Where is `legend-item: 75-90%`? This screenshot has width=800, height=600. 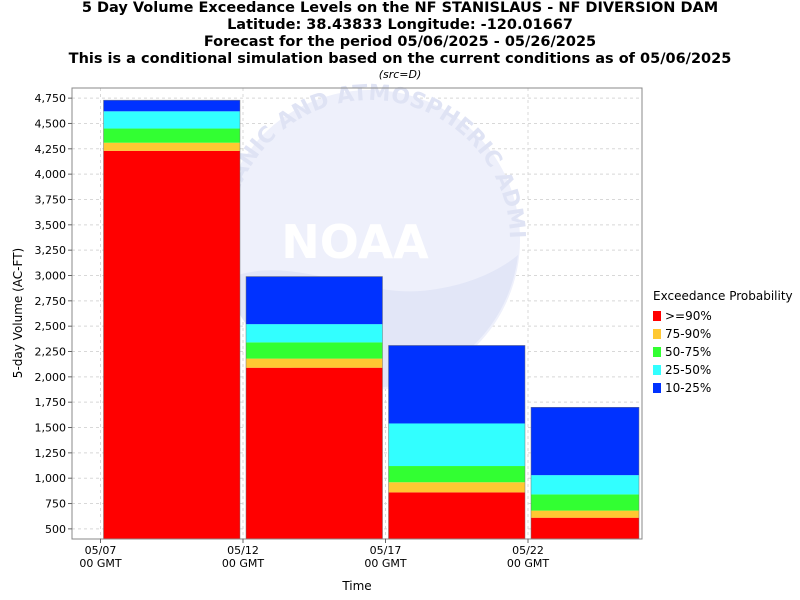 legend-item: 75-90% is located at coordinates (723, 334).